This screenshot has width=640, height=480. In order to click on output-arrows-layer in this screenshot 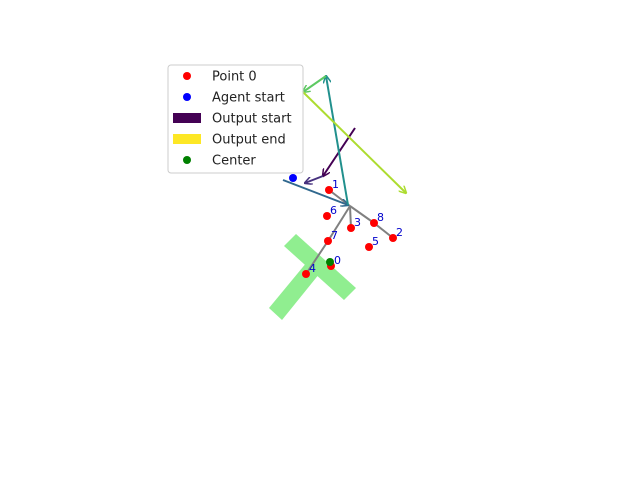, I will do `click(344, 140)`.